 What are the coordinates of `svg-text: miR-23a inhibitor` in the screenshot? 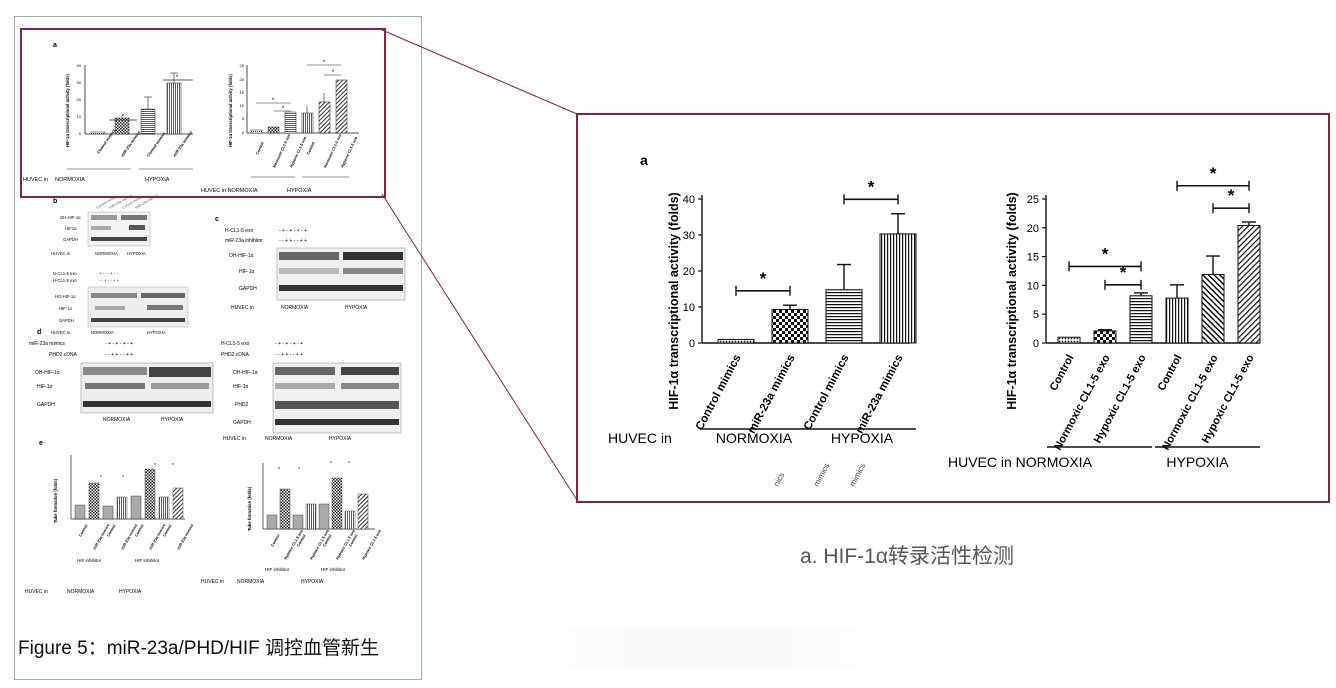 It's located at (244, 241).